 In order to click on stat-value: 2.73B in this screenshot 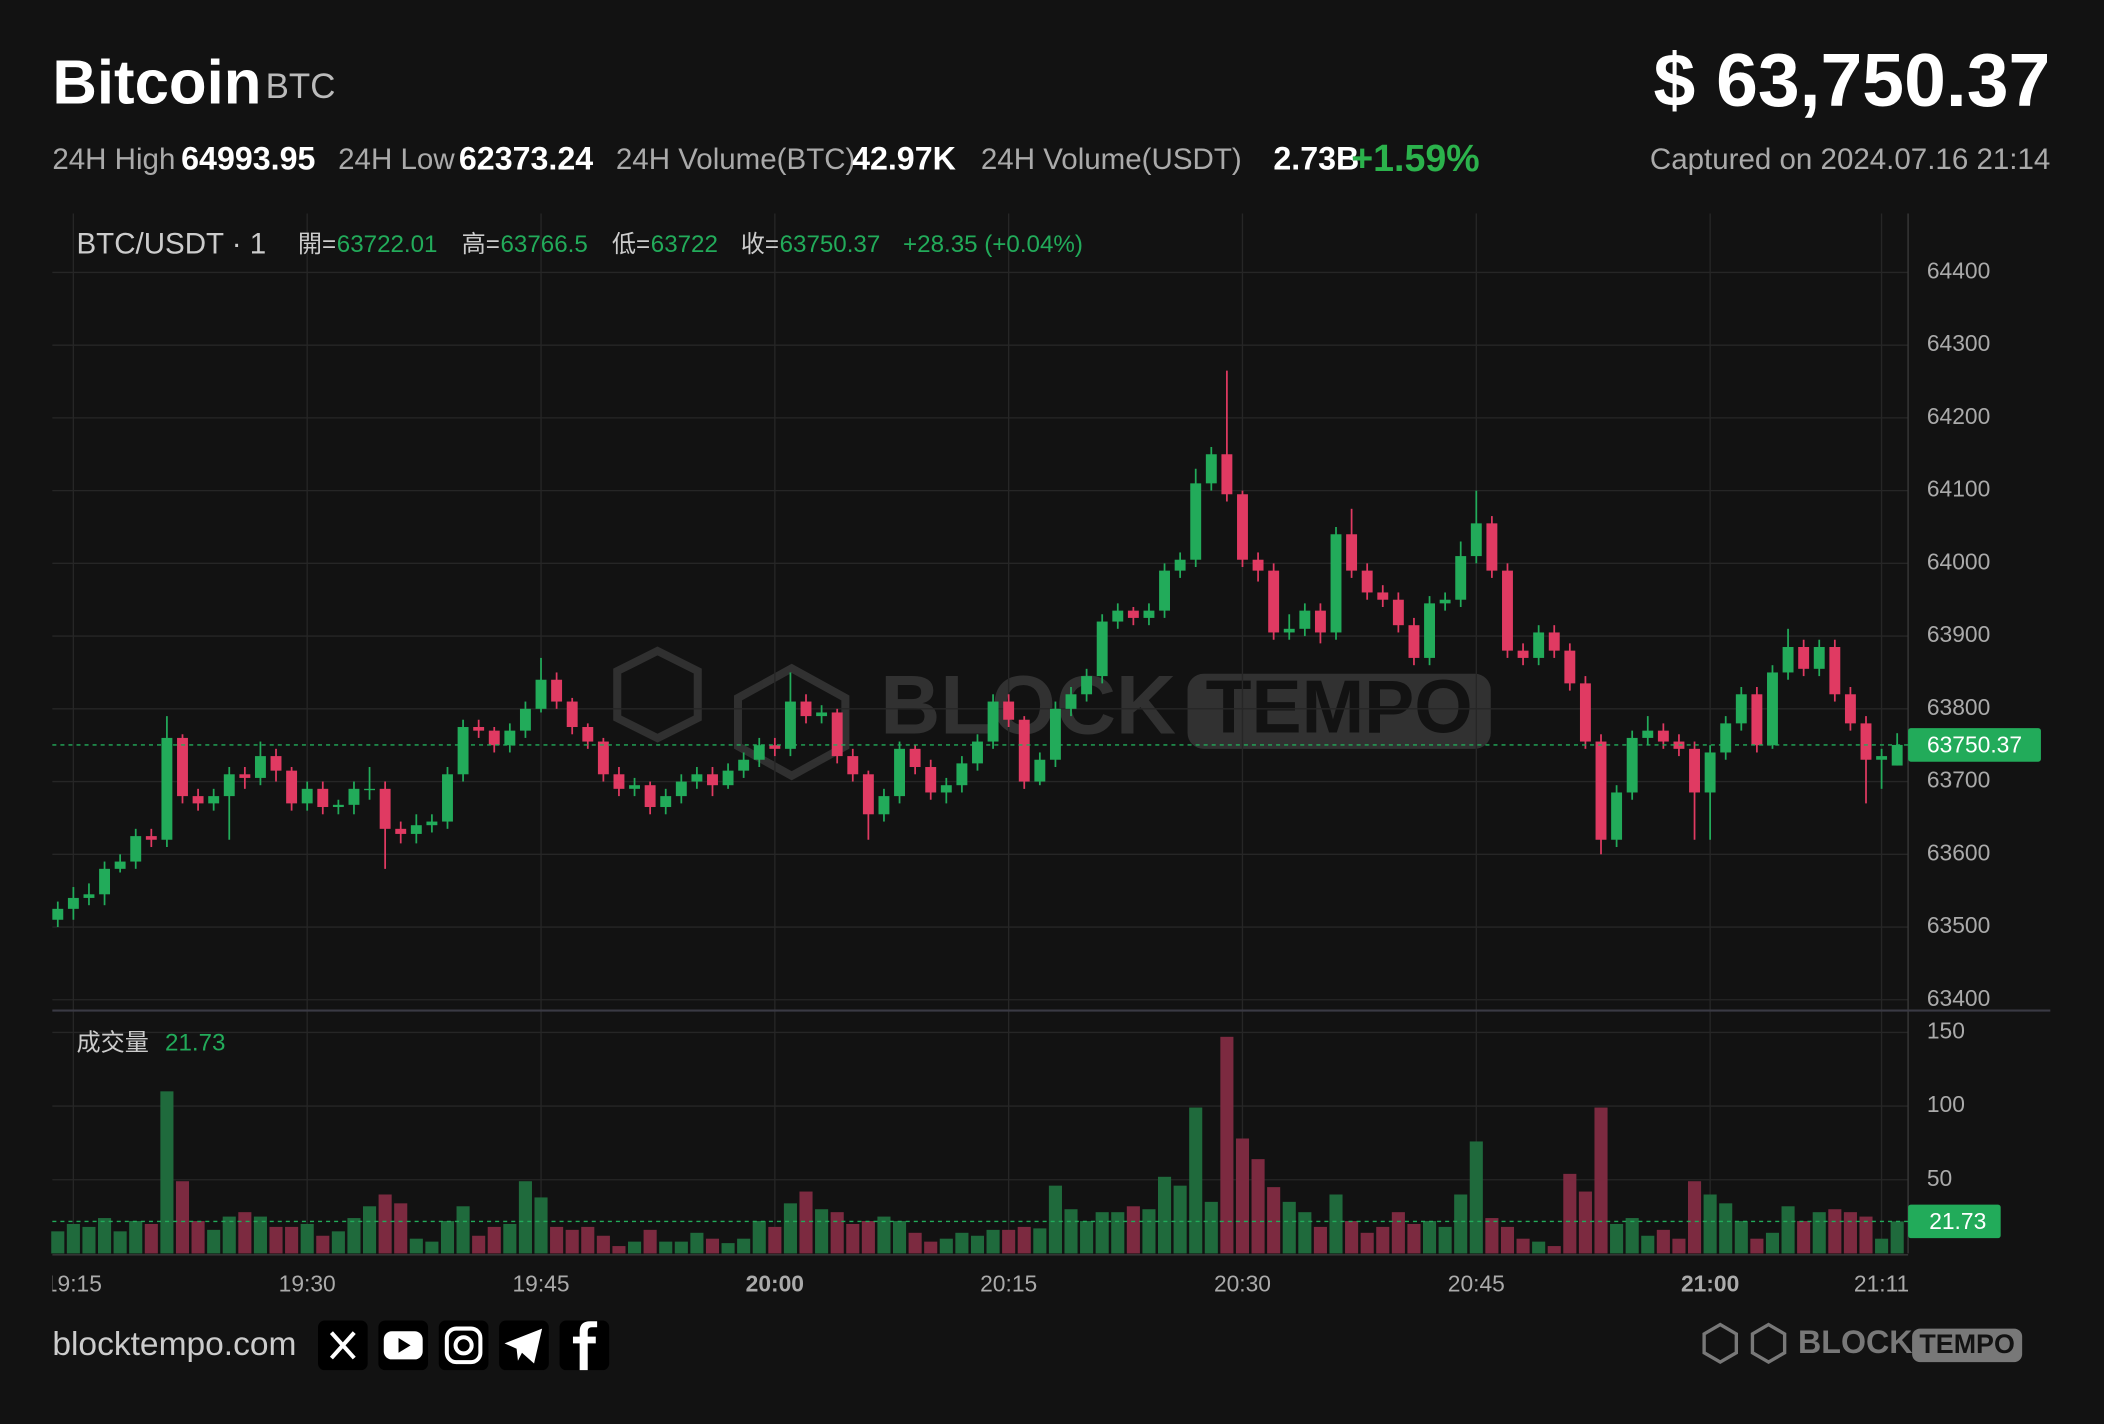, I will do `click(1316, 159)`.